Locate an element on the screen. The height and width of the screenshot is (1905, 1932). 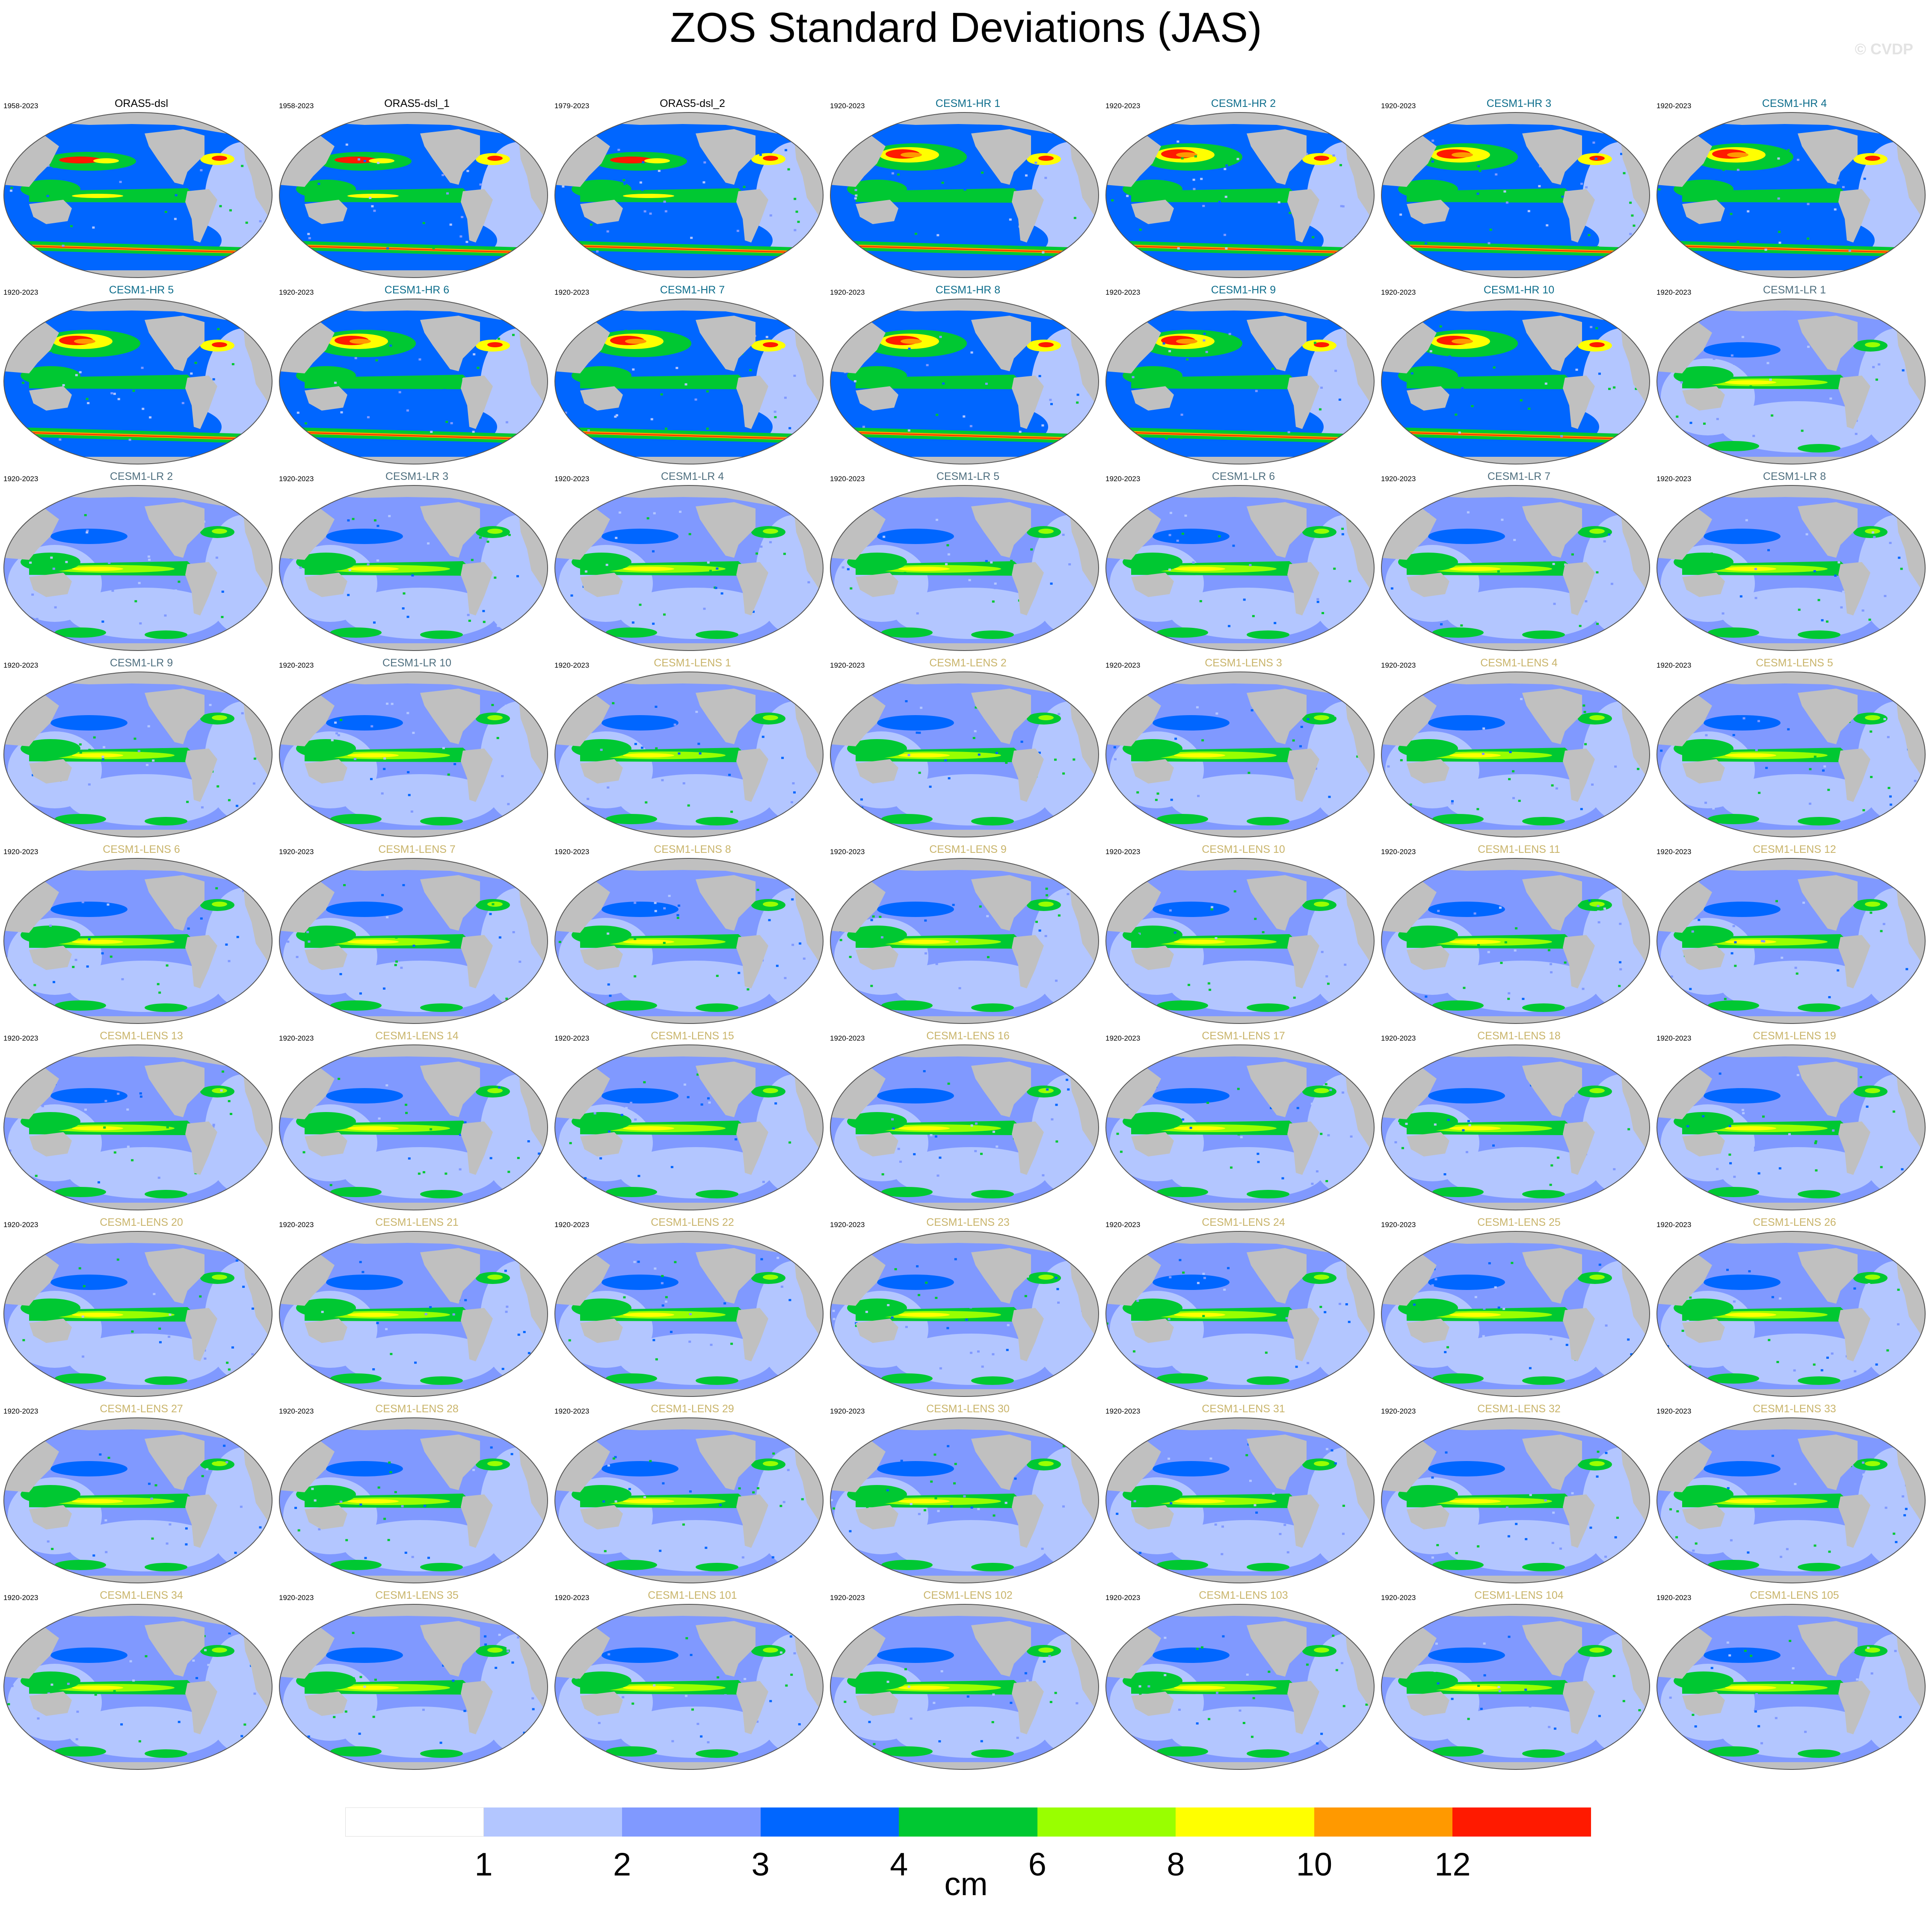
panel-title: CESM1-LENS 22 is located at coordinates (692, 1222).